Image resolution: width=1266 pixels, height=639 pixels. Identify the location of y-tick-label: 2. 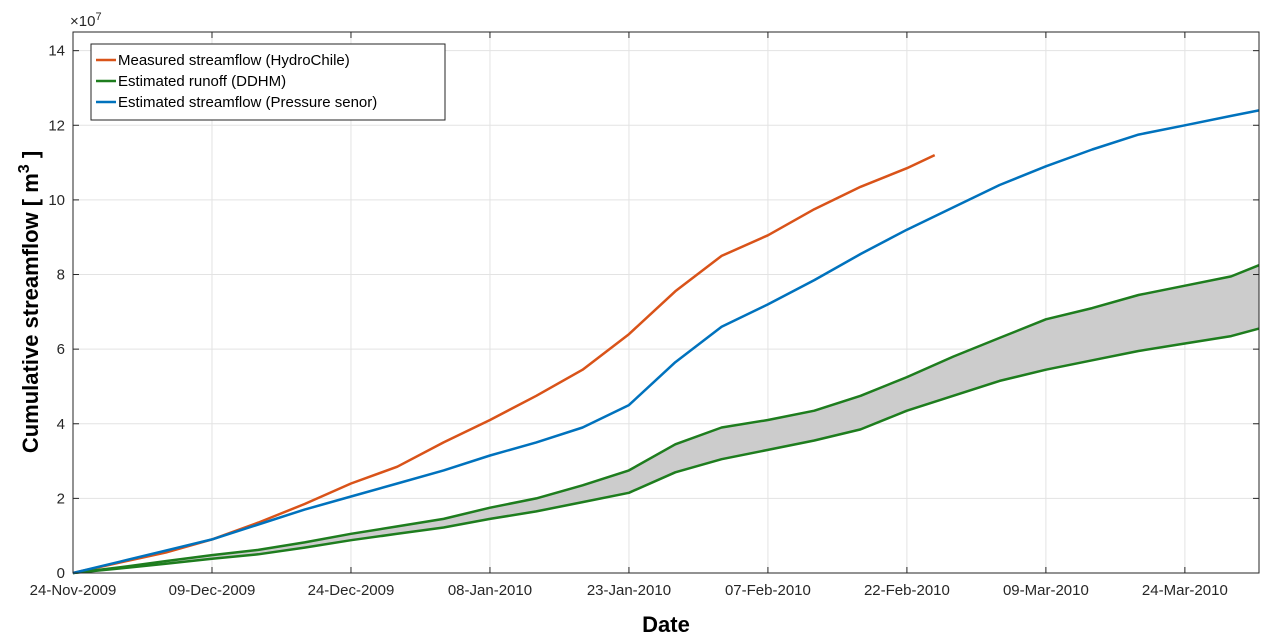
(61, 498).